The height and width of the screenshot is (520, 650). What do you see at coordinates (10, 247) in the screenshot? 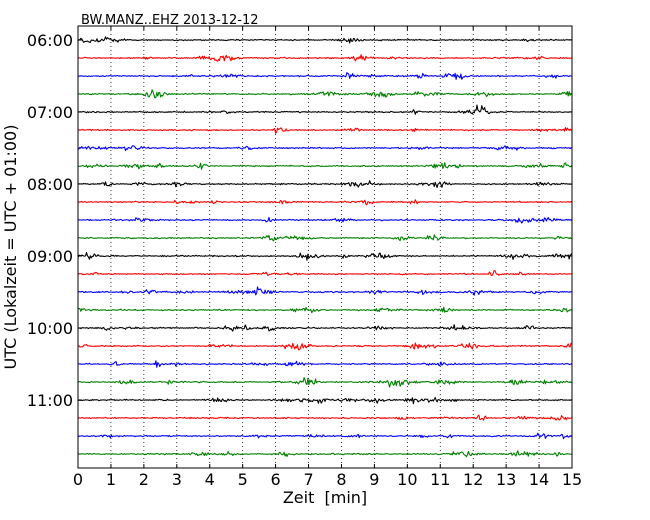
I see `y-axis-label: UTC (Lokalzeit = UTC + 01:00)` at bounding box center [10, 247].